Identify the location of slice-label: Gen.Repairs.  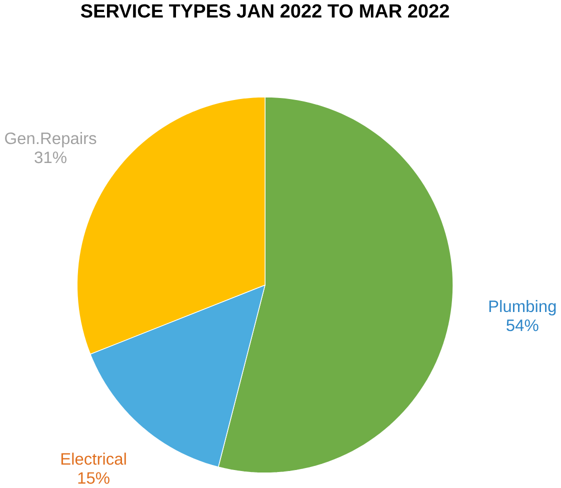
(50, 140).